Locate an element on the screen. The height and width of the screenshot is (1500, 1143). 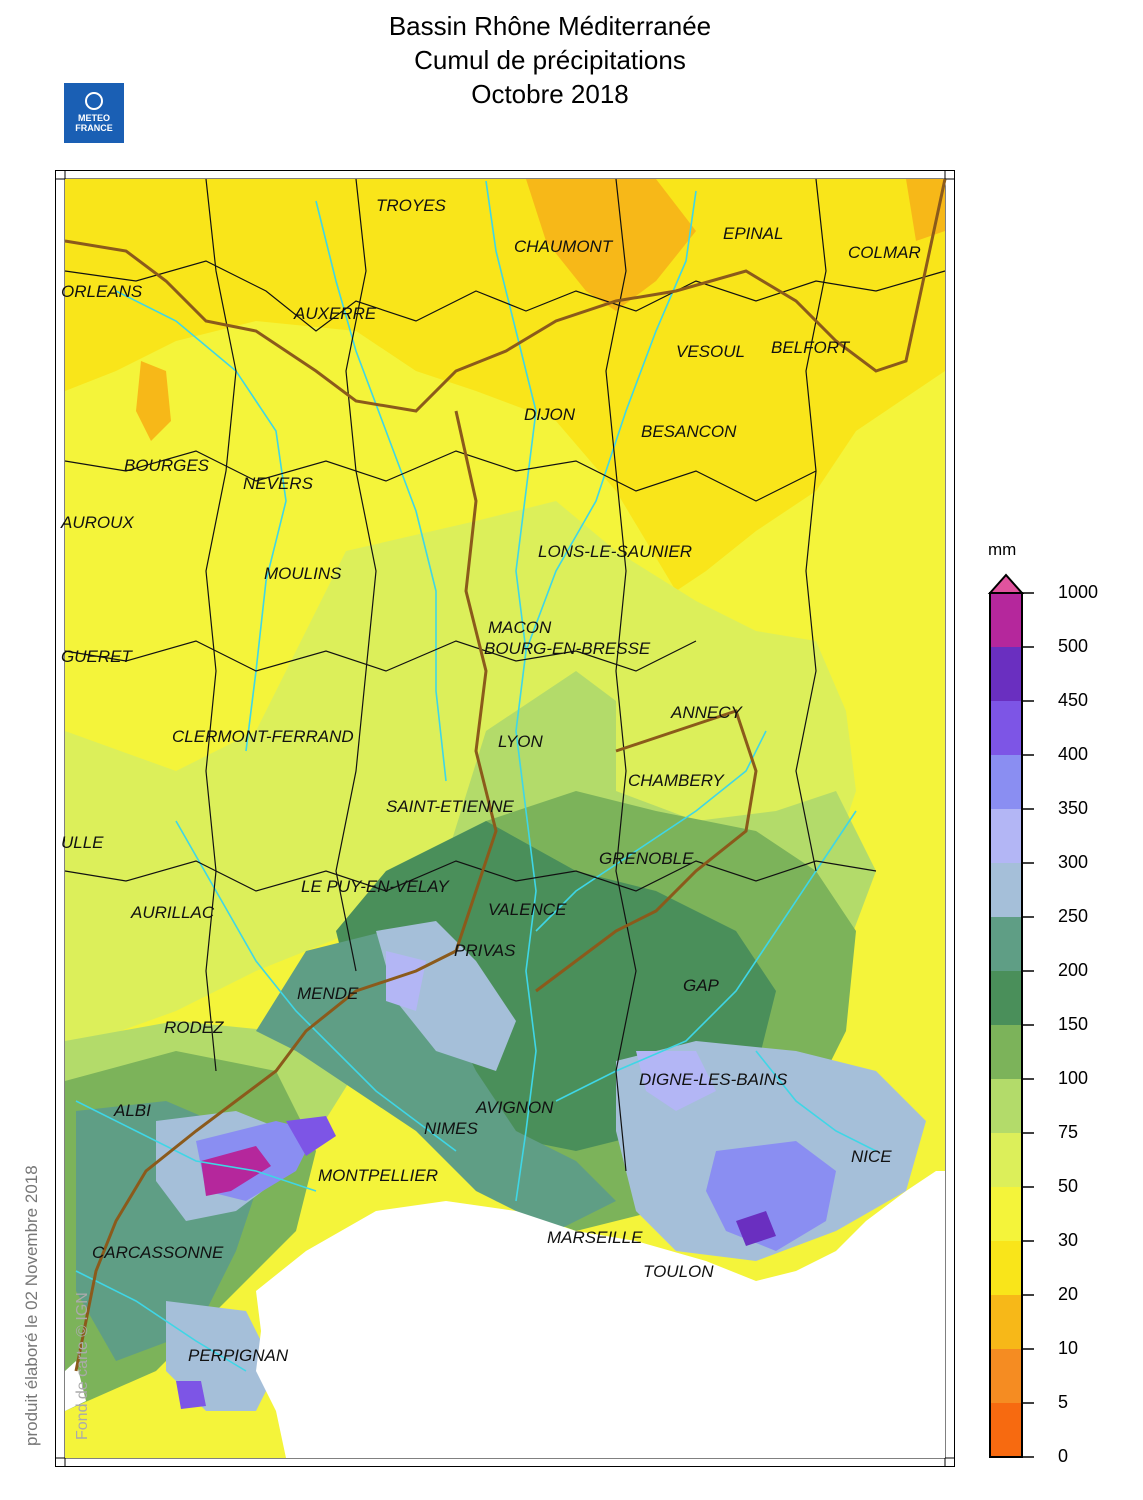
legend-tick-label: 500 is located at coordinates (1073, 646).